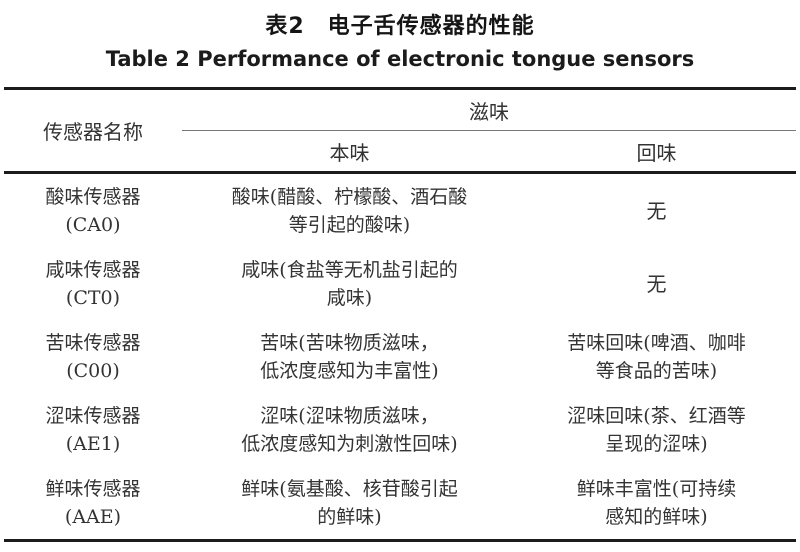  I want to click on taste-group-divider, so click(489, 130).